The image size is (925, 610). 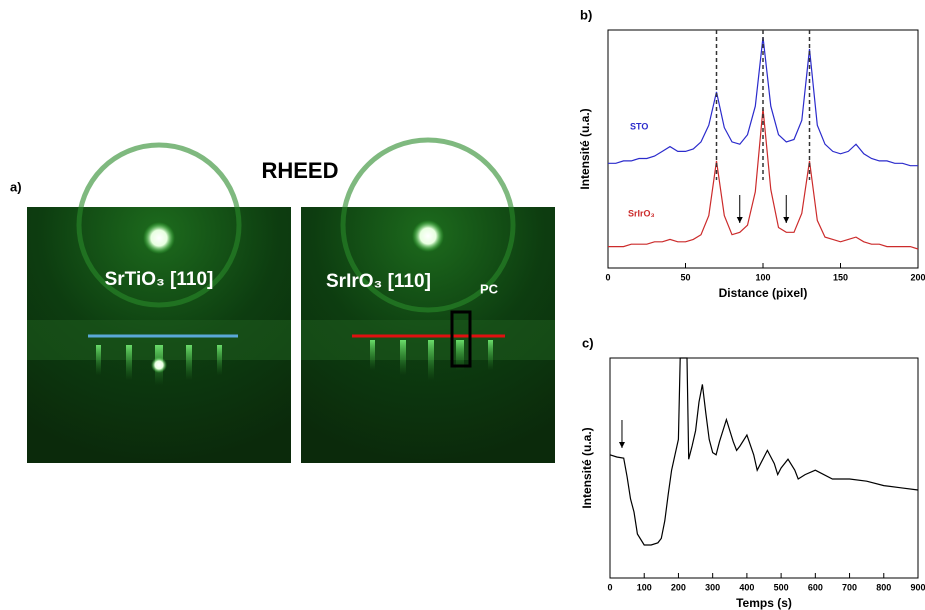 I want to click on panel-label: c), so click(x=588, y=342).